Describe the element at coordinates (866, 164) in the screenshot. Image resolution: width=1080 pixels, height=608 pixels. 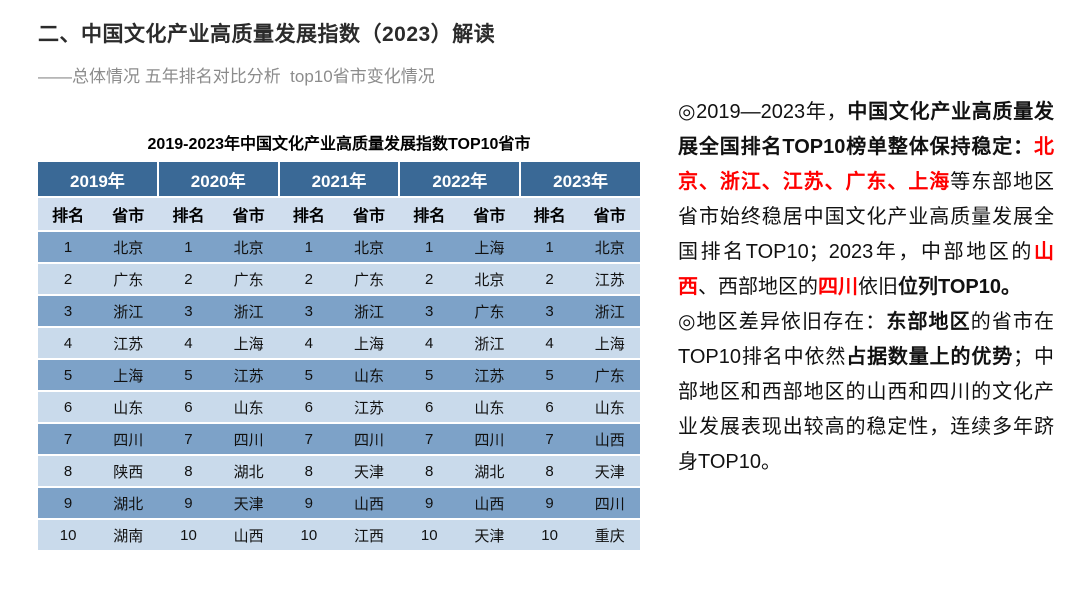
I see `highlight-red-text: 北京、浙江、江苏、广东、上海` at that location.